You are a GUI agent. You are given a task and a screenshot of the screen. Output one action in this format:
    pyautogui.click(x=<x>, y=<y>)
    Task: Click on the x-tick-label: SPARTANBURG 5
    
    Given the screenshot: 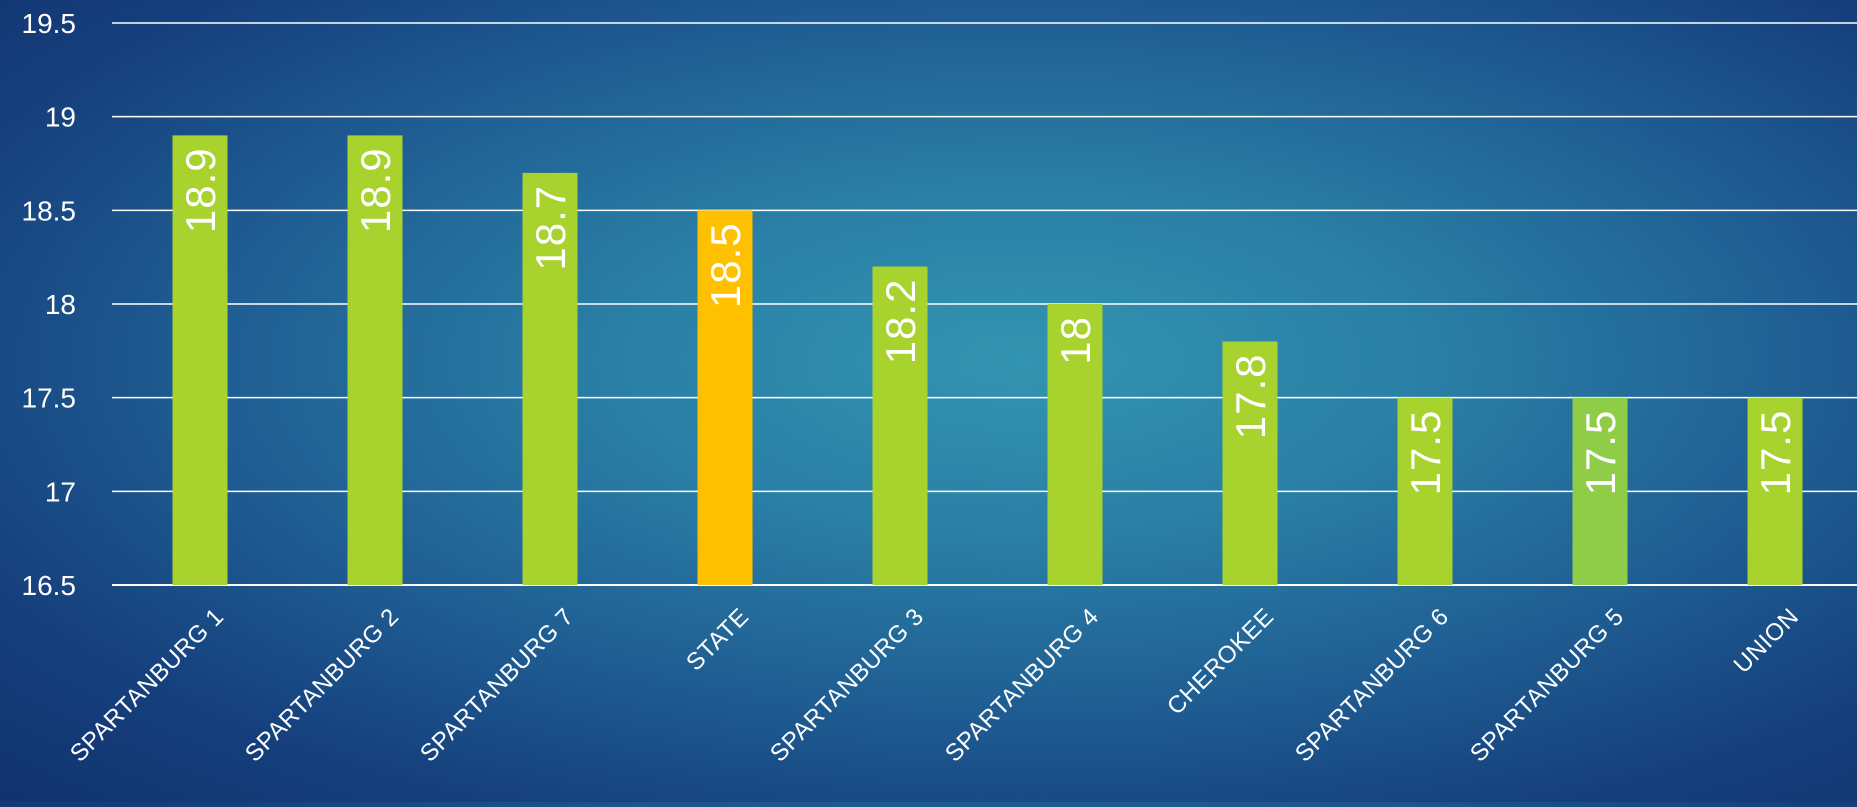 What is the action you would take?
    pyautogui.click(x=1547, y=685)
    